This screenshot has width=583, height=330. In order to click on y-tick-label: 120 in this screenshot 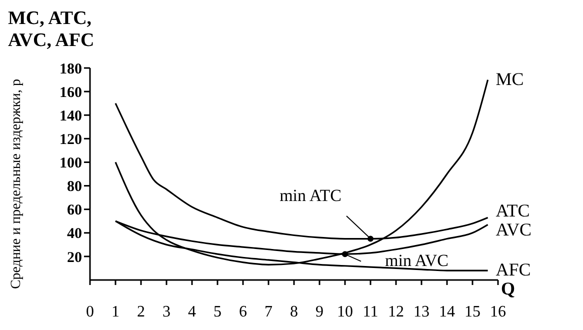, I will do `click(71, 140)`.